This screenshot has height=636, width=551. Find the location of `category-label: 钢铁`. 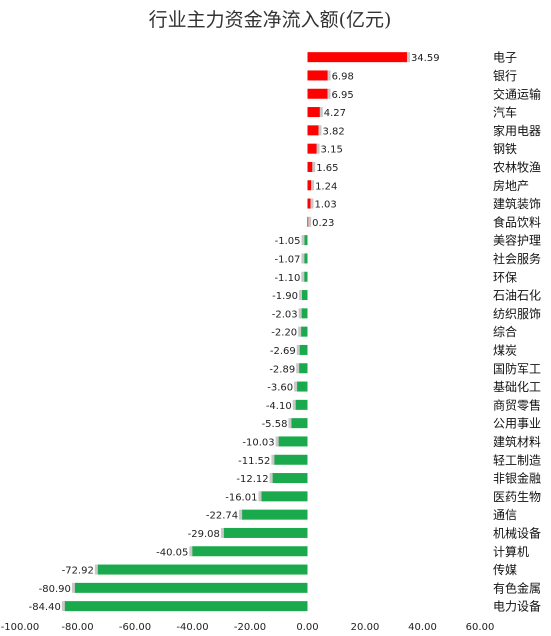

category-label: 钢铁 is located at coordinates (505, 149).